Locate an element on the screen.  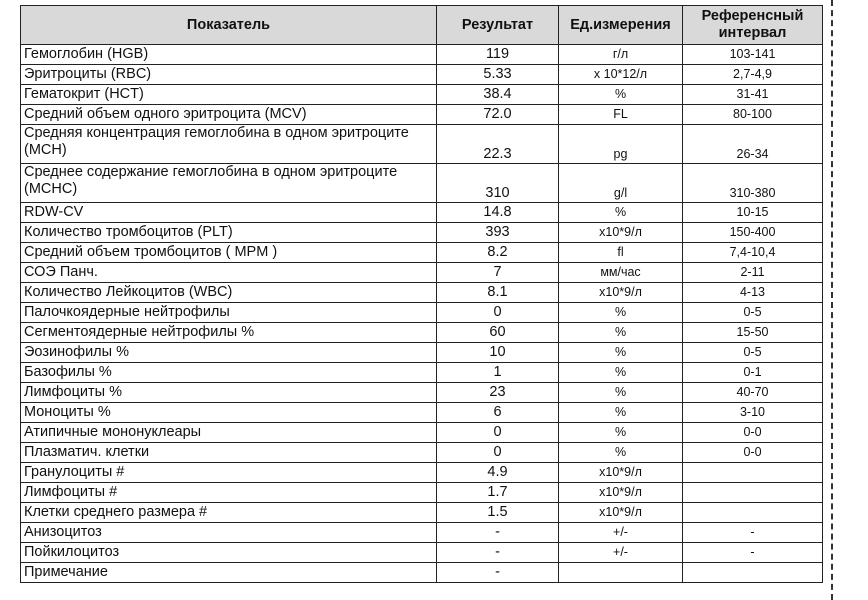
indicator-name: СОЭ Панч. is located at coordinates (228, 272).